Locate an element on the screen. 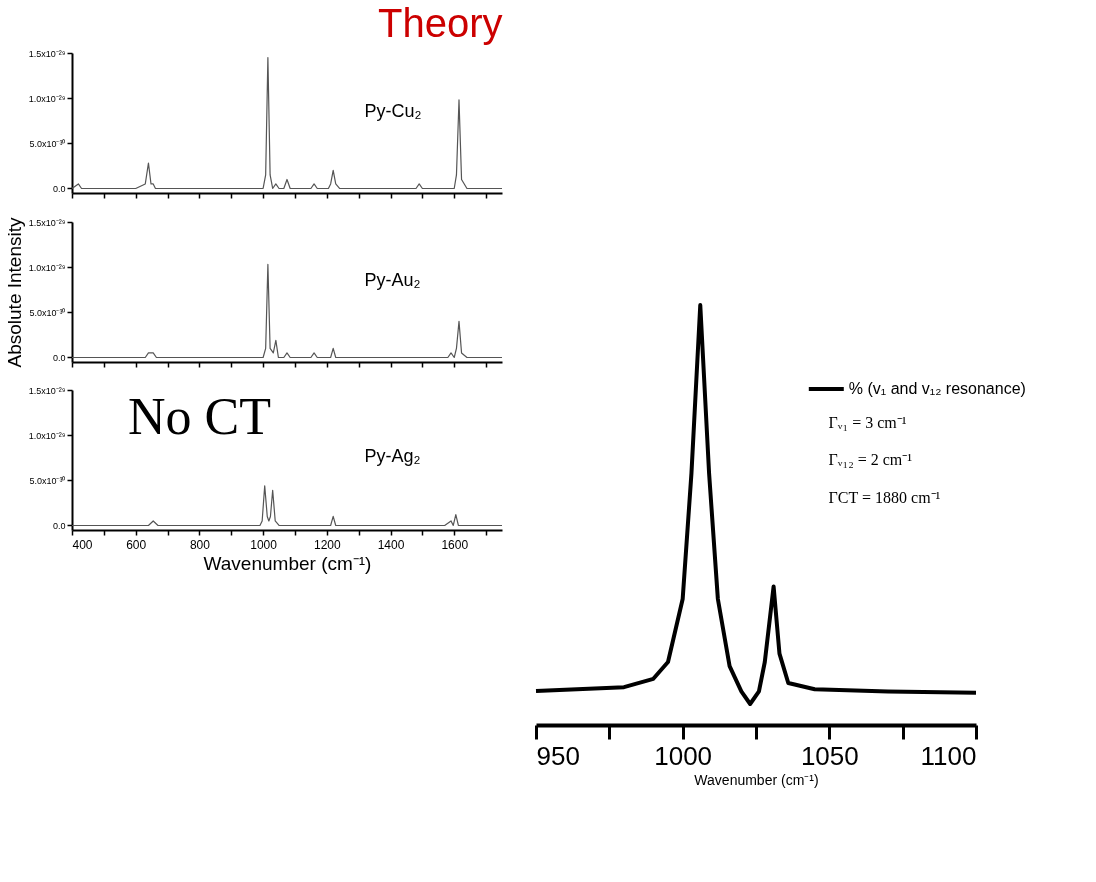  annotation: Γᵥ₁ = 3 cm⁻¹ is located at coordinates (867, 422).